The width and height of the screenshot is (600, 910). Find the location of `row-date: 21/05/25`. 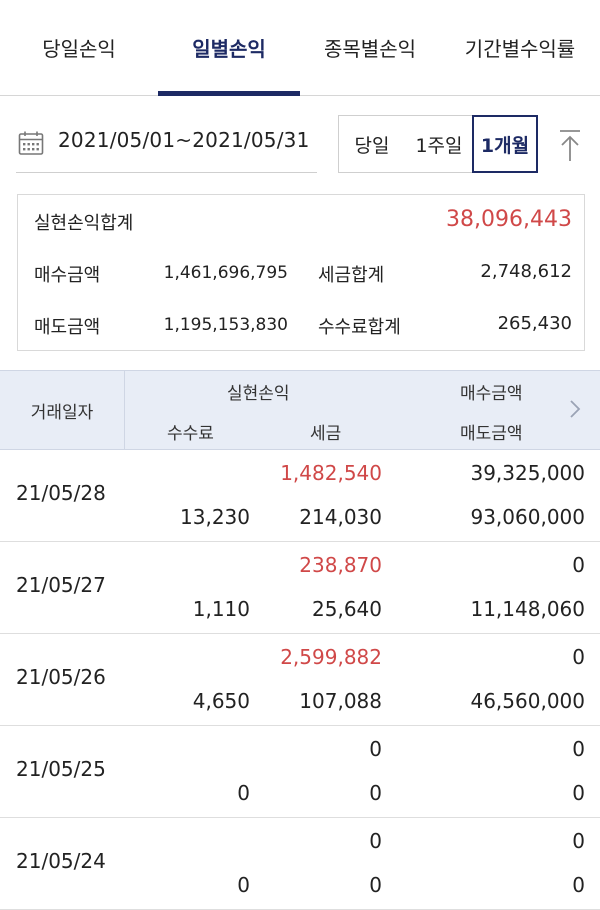

row-date: 21/05/25 is located at coordinates (61, 769).